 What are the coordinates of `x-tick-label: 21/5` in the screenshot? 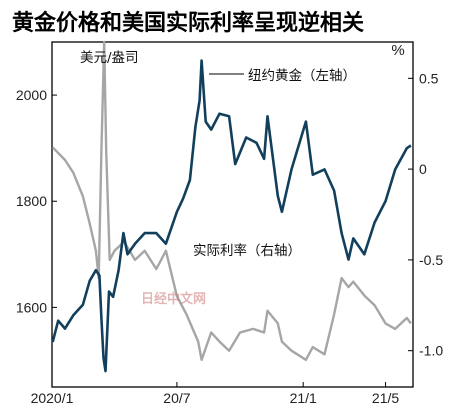 It's located at (385, 398).